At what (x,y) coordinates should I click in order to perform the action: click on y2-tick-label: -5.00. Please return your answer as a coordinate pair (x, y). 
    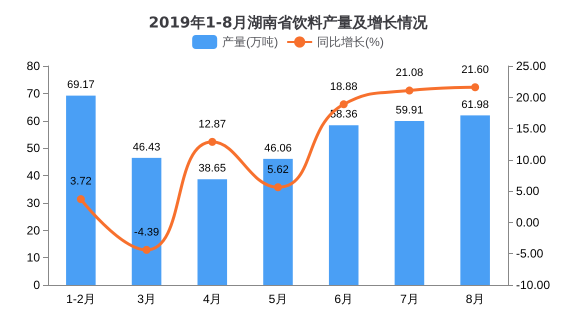
    Looking at the image, I should click on (530, 253).